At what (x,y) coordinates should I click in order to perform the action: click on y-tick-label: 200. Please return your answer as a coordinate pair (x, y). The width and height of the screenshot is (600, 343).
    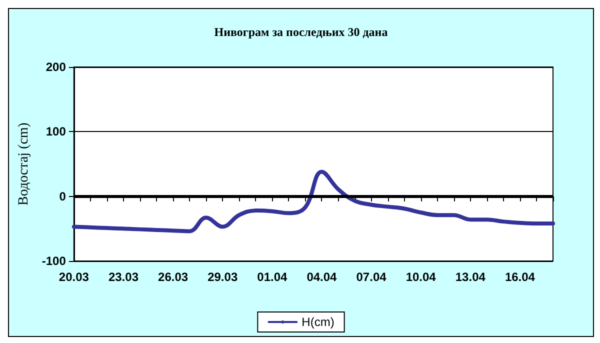
    Looking at the image, I should click on (56, 67).